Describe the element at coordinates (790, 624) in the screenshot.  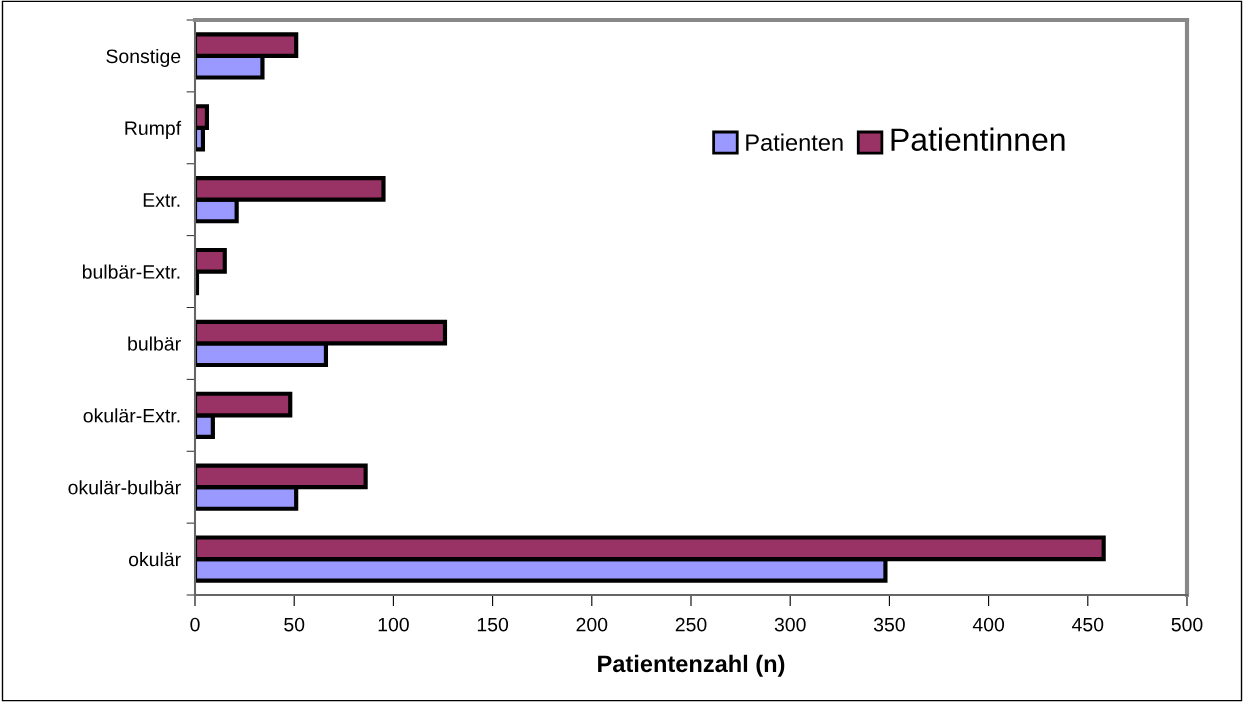
I see `x-tick-label: 300` at that location.